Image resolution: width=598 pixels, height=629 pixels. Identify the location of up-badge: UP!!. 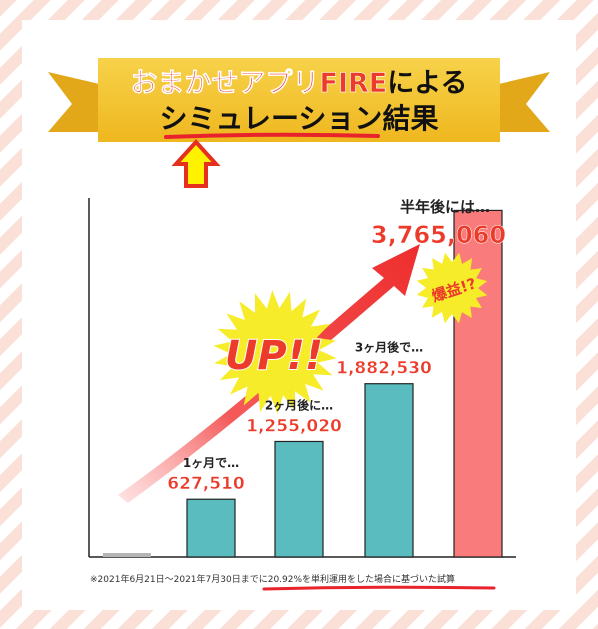
(275, 352).